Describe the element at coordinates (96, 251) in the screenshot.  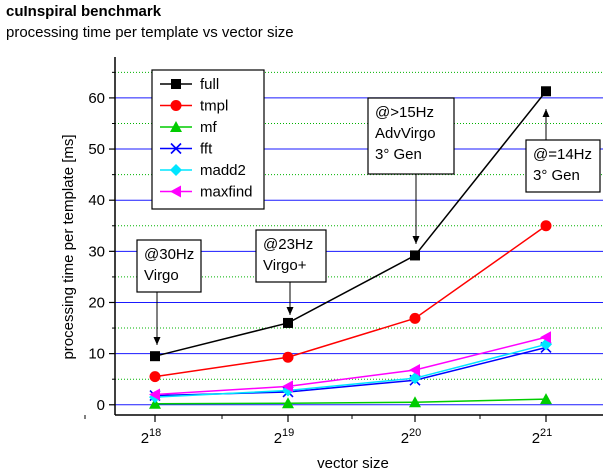
I see `y-tick-label: 30` at that location.